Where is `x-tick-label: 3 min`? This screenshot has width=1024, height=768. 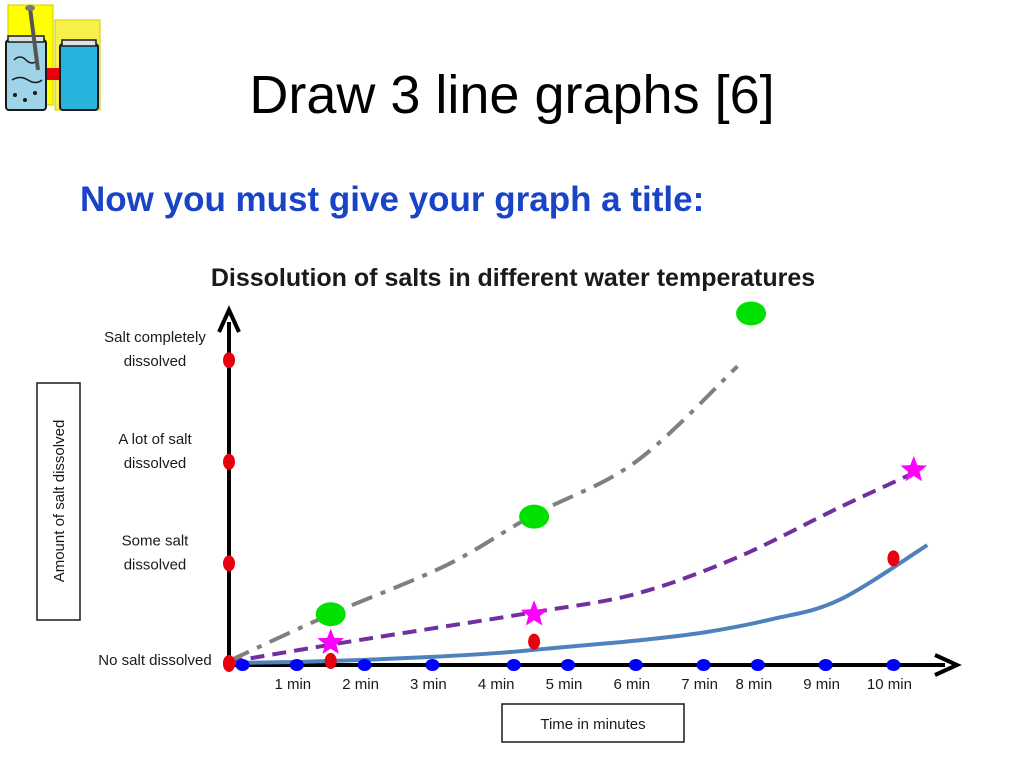 x-tick-label: 3 min is located at coordinates (428, 684).